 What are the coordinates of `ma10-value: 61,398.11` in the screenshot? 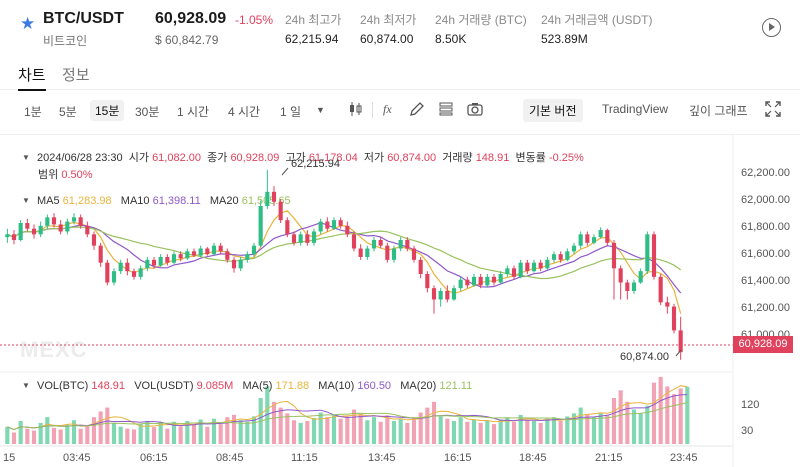 It's located at (176, 201).